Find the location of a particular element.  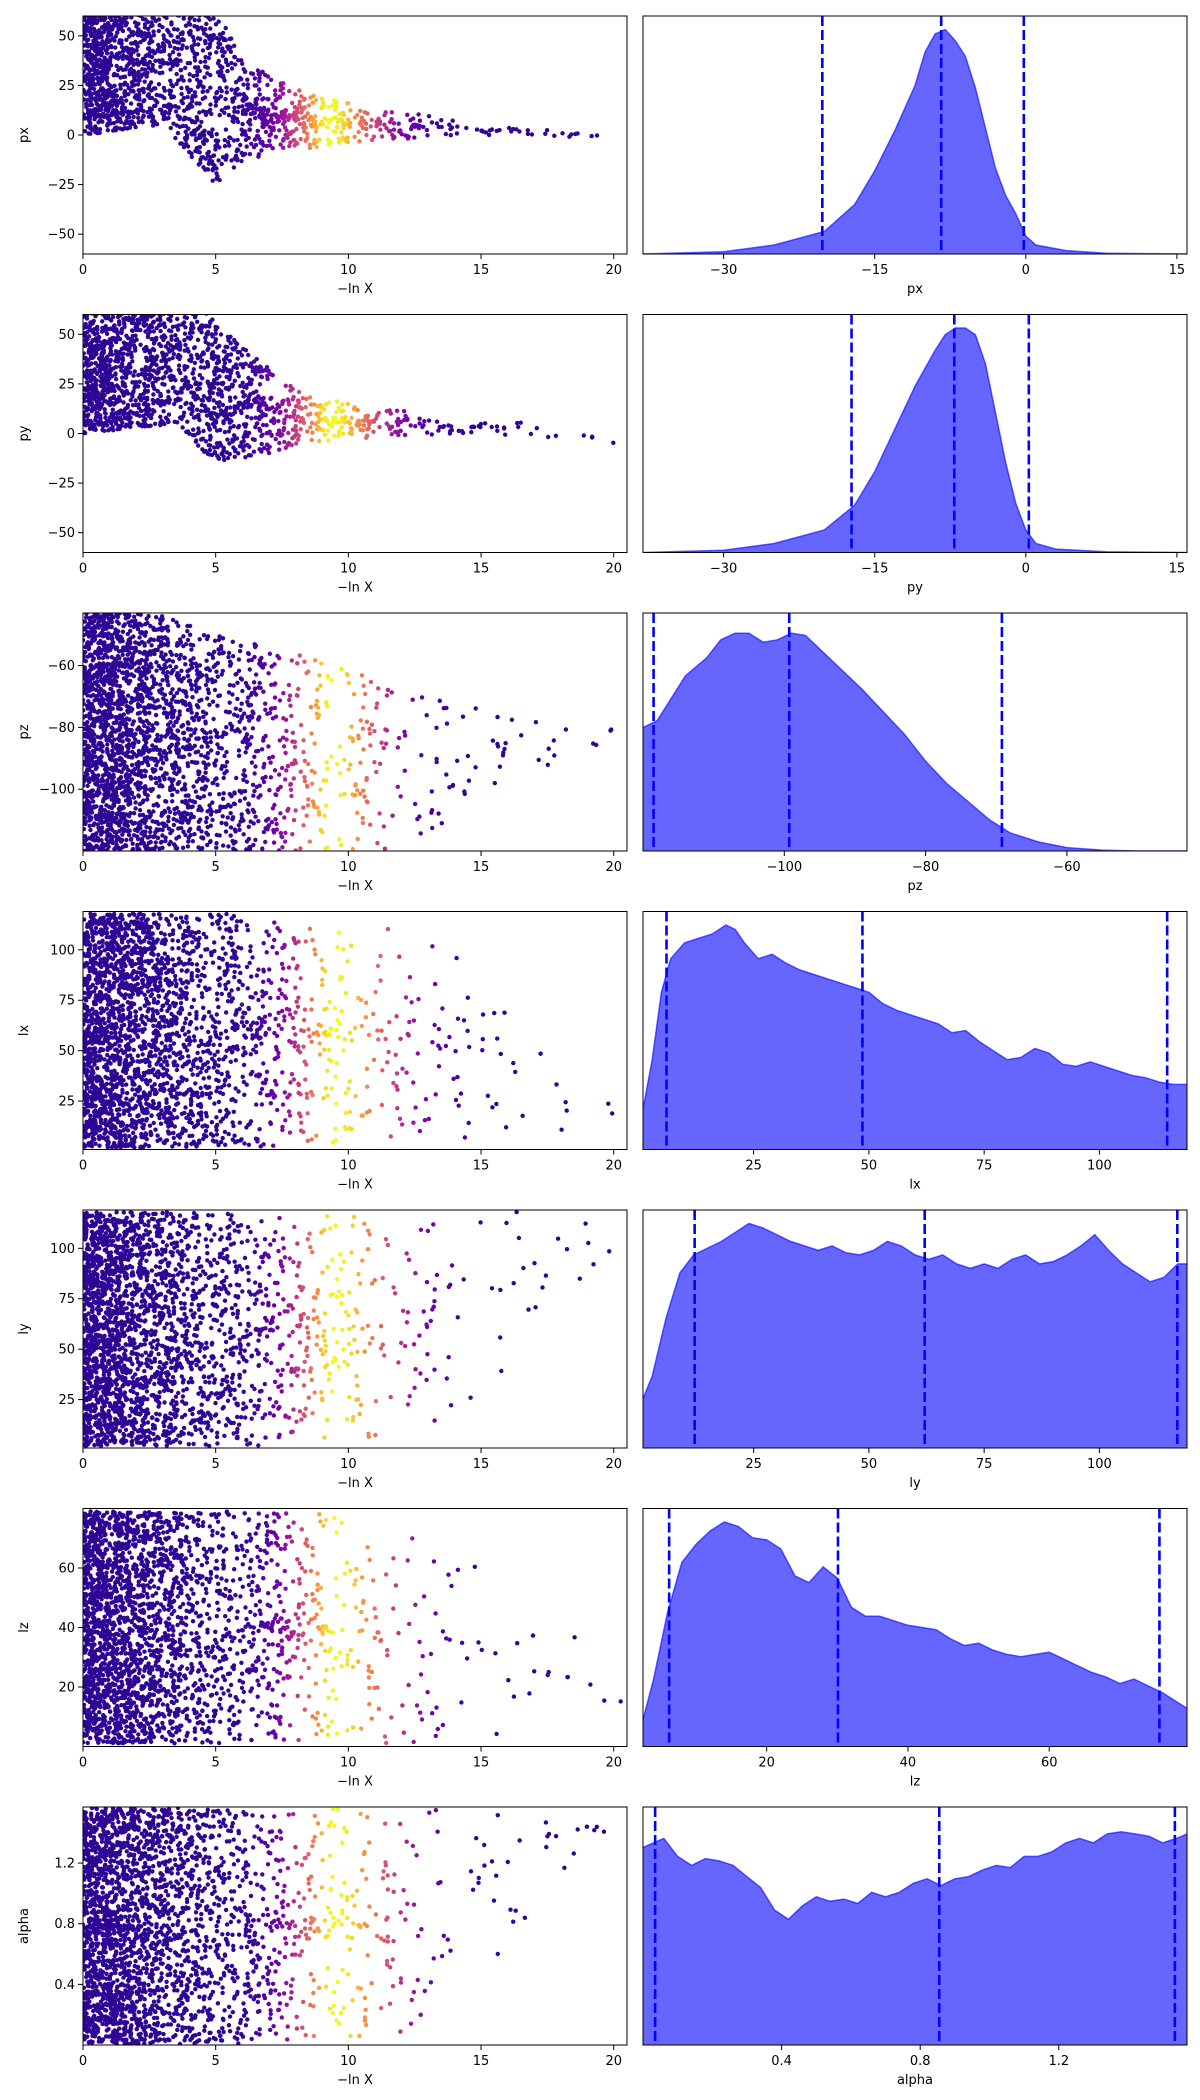

posterior-px-xtick-label: 15 is located at coordinates (1177, 270).